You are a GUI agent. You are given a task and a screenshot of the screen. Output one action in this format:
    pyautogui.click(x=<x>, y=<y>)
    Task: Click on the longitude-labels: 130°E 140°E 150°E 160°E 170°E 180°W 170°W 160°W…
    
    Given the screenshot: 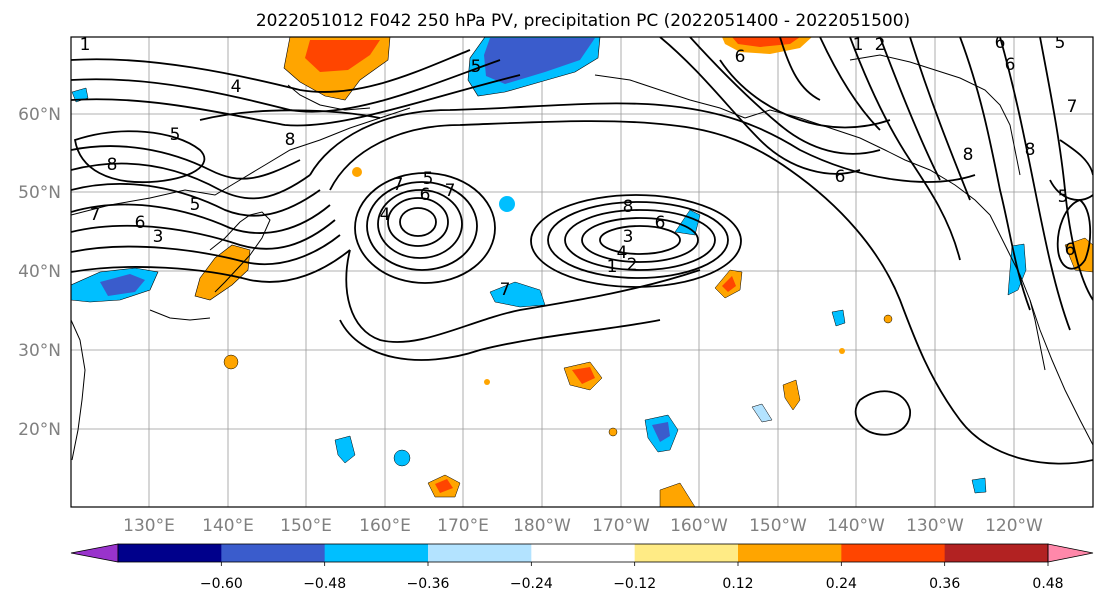 What is the action you would take?
    pyautogui.click(x=583, y=526)
    